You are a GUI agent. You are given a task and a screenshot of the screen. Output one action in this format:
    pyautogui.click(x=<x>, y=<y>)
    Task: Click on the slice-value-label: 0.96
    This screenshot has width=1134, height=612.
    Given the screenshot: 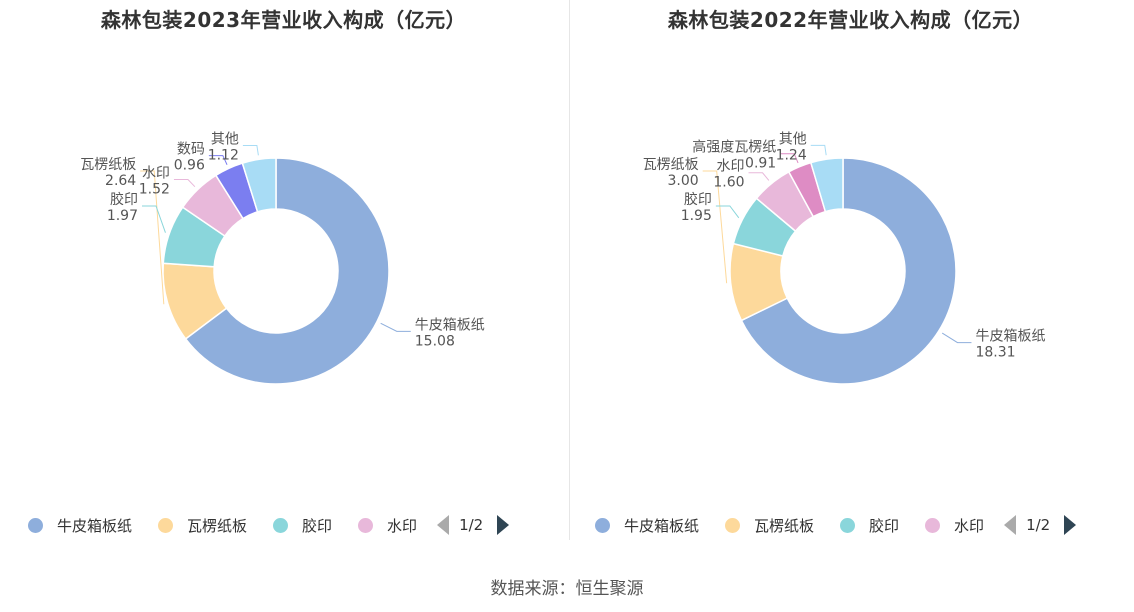 What is the action you would take?
    pyautogui.click(x=189, y=166)
    